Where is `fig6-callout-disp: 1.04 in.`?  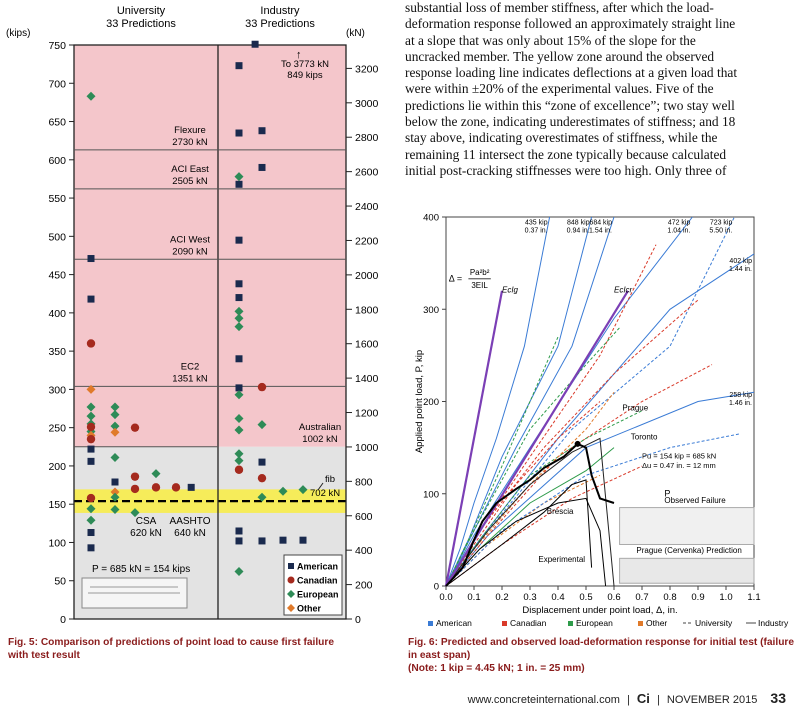 fig6-callout-disp: 1.04 in. is located at coordinates (678, 230).